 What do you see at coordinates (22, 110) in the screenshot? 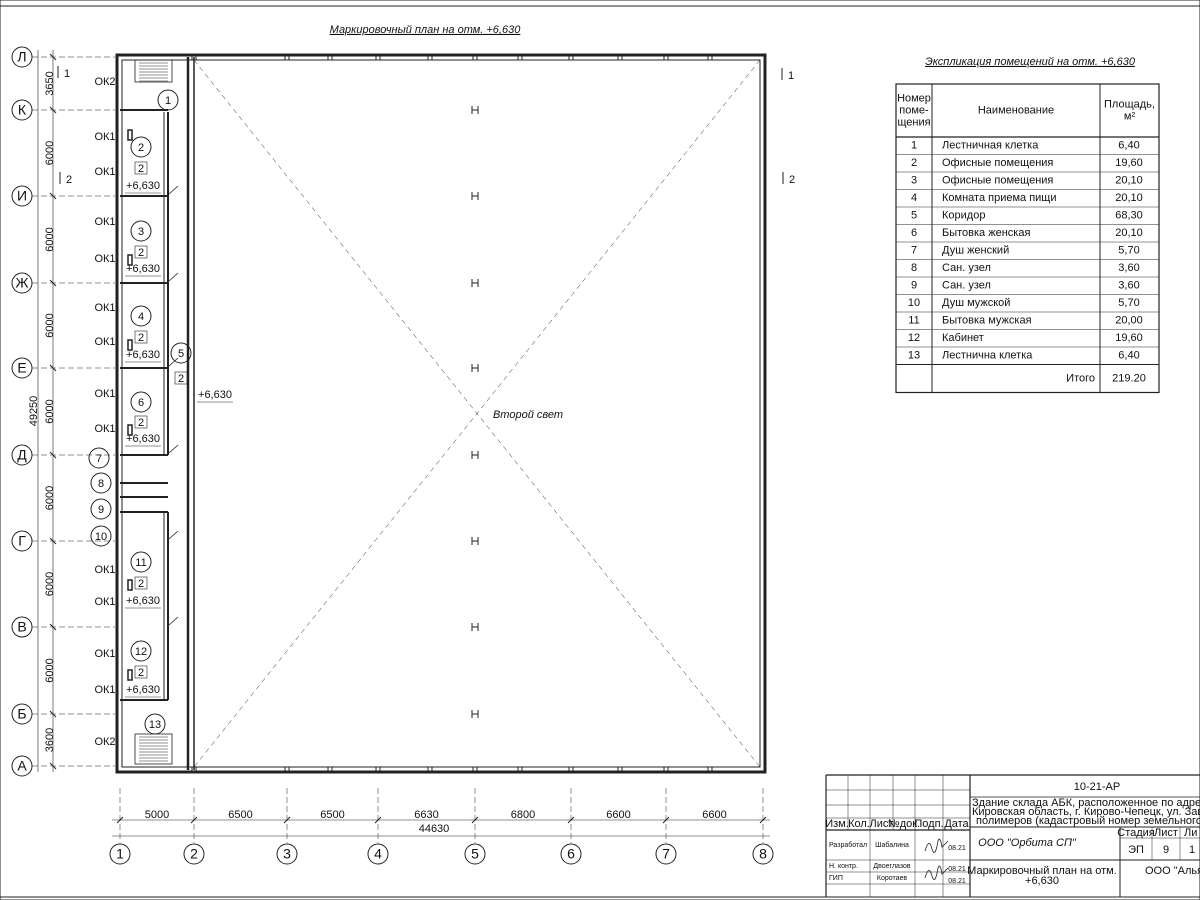
I see `axis-label: К` at bounding box center [22, 110].